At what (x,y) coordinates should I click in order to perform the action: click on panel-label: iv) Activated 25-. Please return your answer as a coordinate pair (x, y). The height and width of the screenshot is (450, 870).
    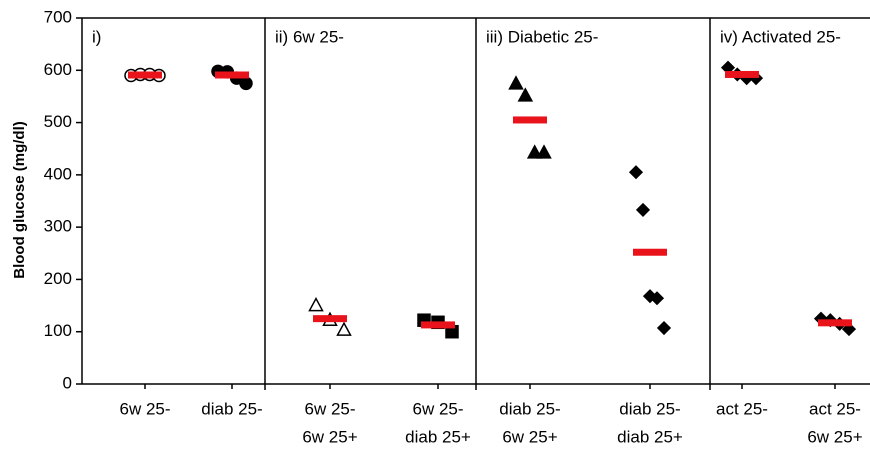
    Looking at the image, I should click on (780, 36).